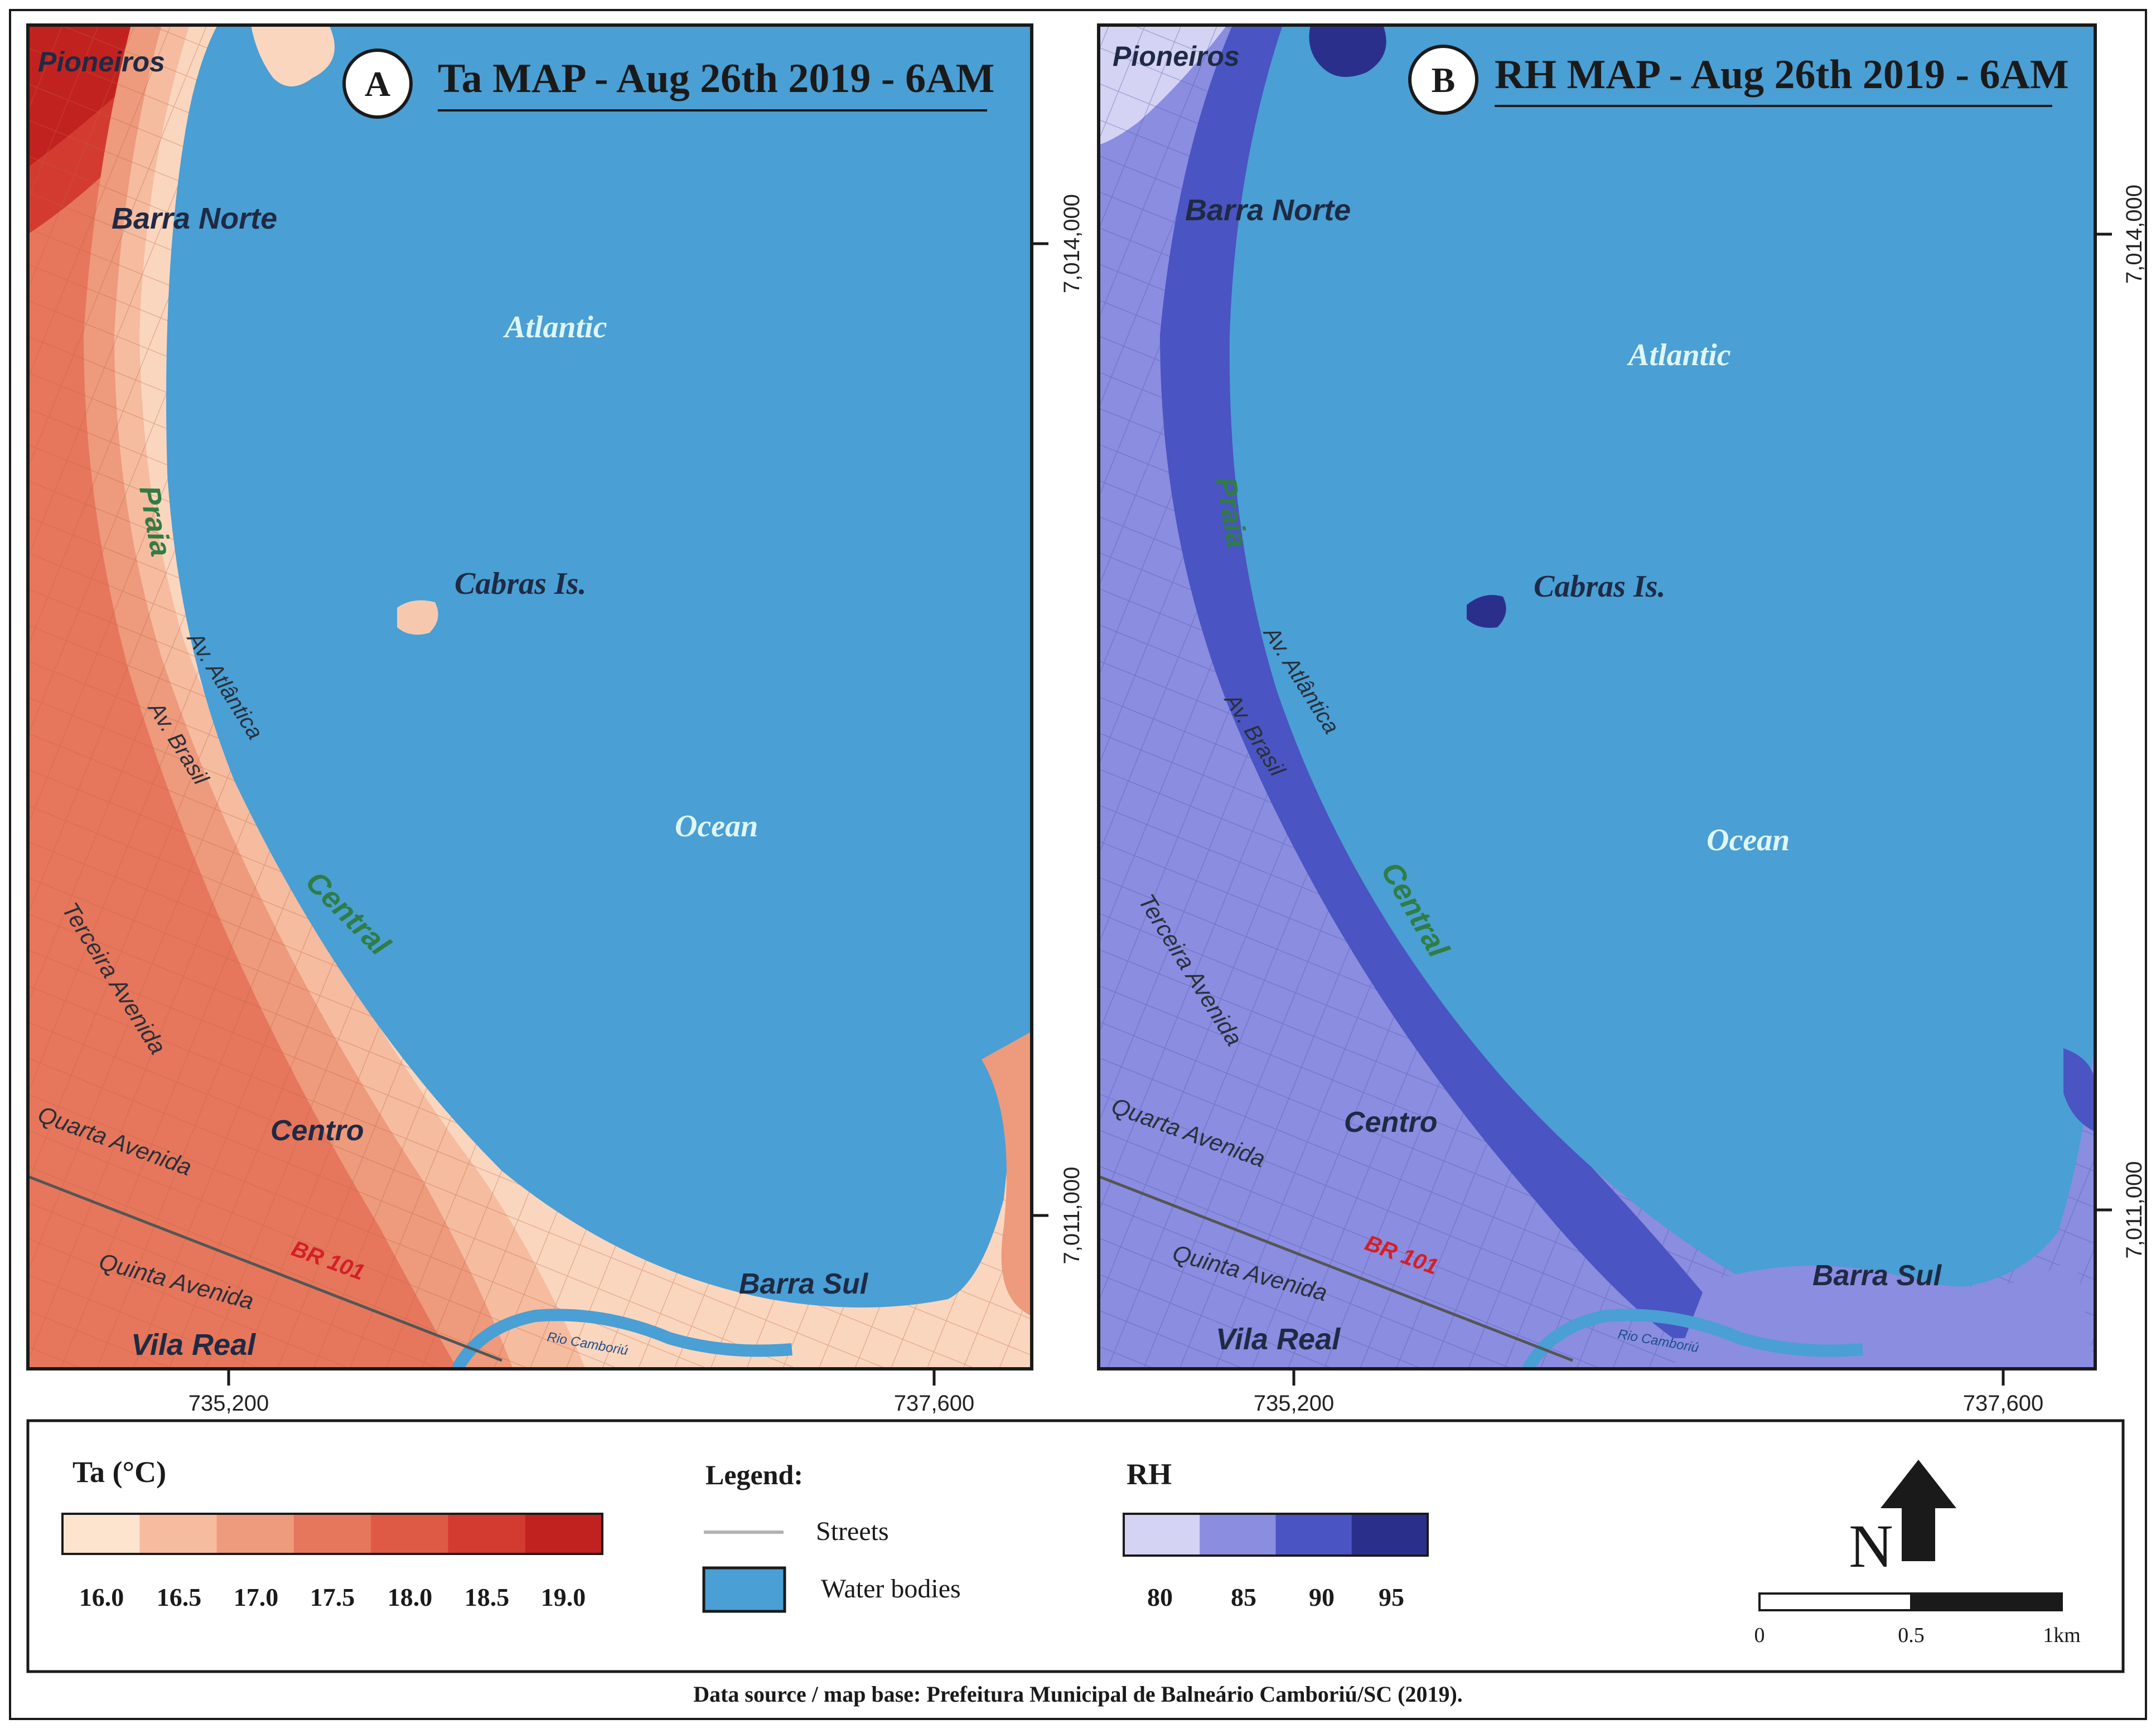 This screenshot has height=1729, width=2156. Describe the element at coordinates (1149, 1474) in the screenshot. I see `rh-legend-title: RH` at that location.